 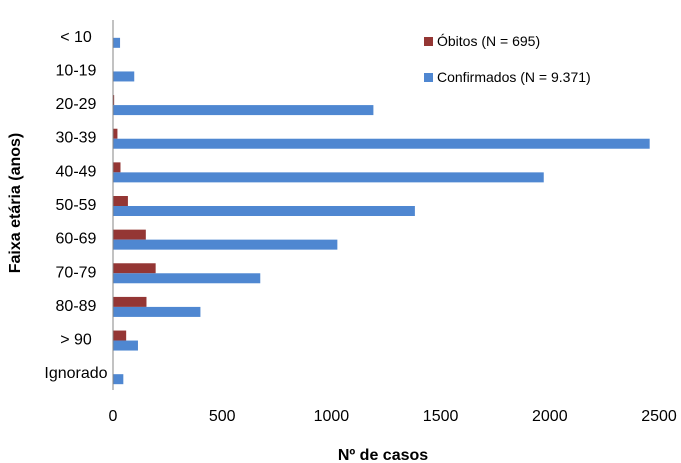 I want to click on category-label: 30-39, so click(x=76, y=138).